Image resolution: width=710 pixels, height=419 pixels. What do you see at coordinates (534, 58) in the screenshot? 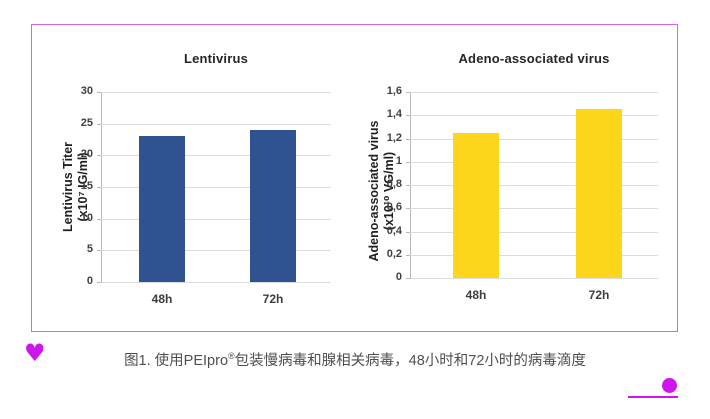
I see `chart-title: Adeno-associated virus` at bounding box center [534, 58].